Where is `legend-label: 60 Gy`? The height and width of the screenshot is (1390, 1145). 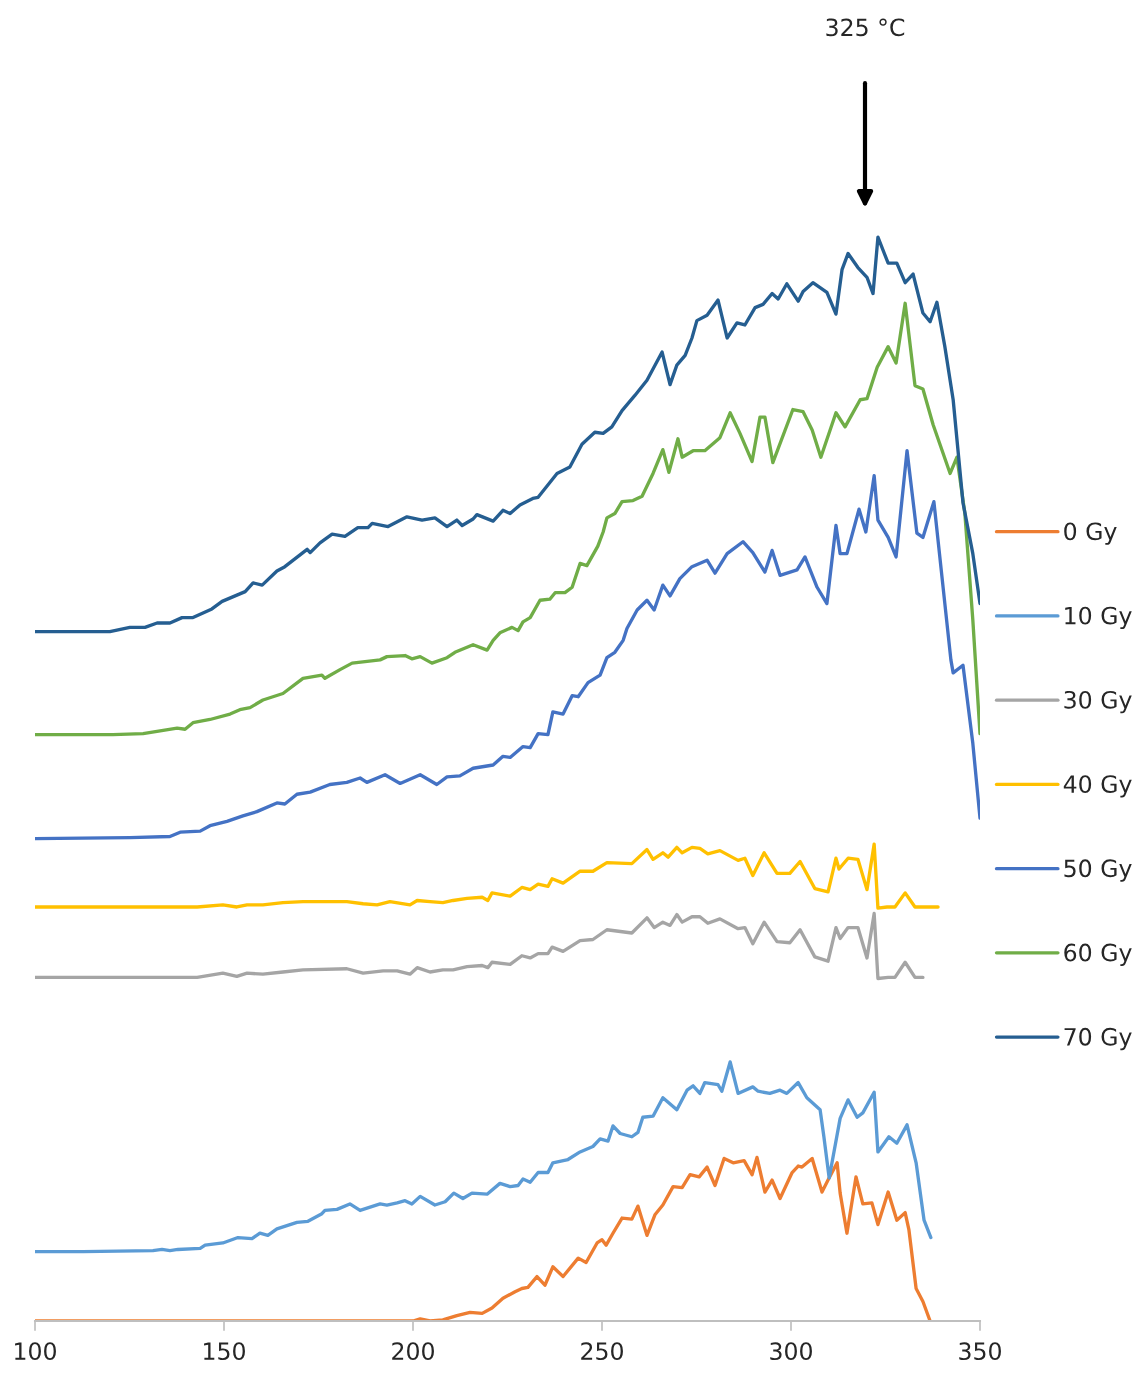
legend-label: 60 Gy is located at coordinates (1098, 955).